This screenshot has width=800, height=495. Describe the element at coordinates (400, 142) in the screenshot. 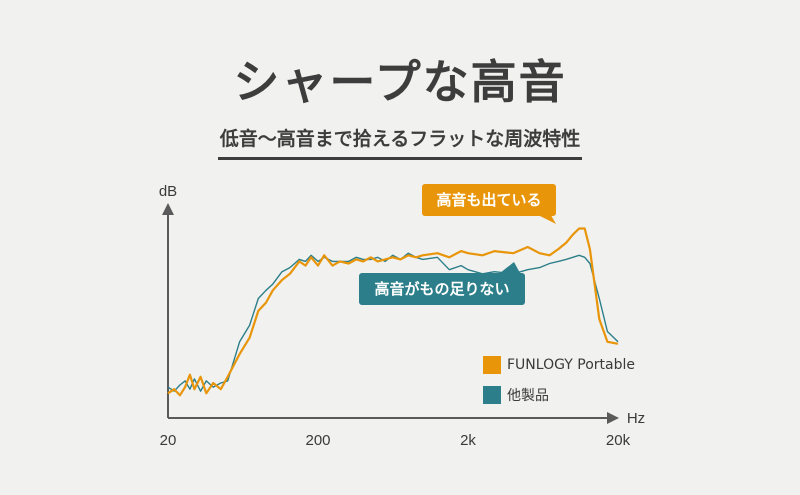

I see `page-subtitle: 低音〜高音まで拾えるフラットな周波特性` at that location.